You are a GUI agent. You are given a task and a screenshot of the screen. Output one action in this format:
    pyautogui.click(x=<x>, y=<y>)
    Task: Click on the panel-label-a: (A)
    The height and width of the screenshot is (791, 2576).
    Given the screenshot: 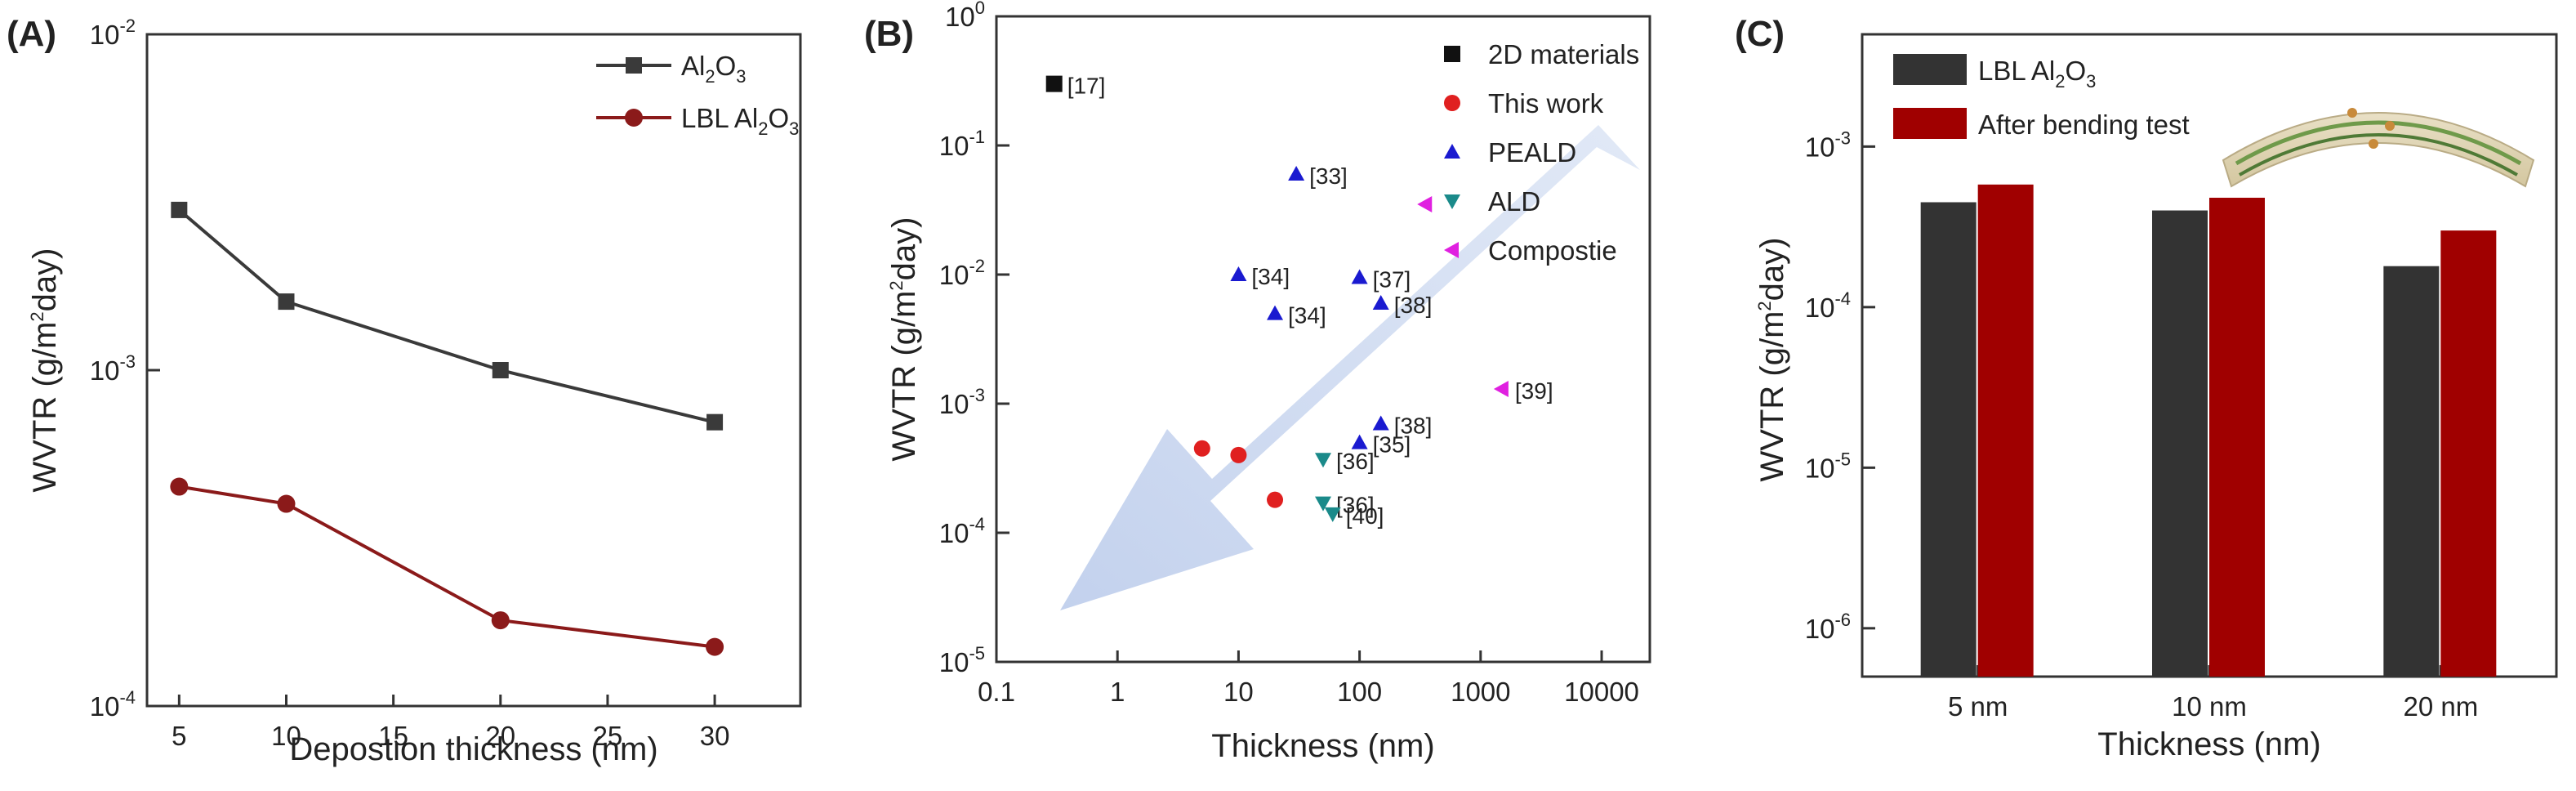 What is the action you would take?
    pyautogui.click(x=31, y=34)
    